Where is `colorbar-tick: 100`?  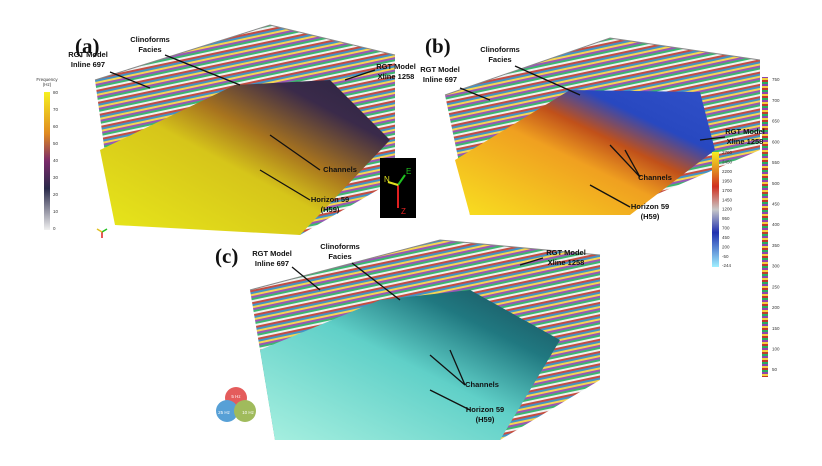
colorbar-tick: 100 is located at coordinates (776, 348).